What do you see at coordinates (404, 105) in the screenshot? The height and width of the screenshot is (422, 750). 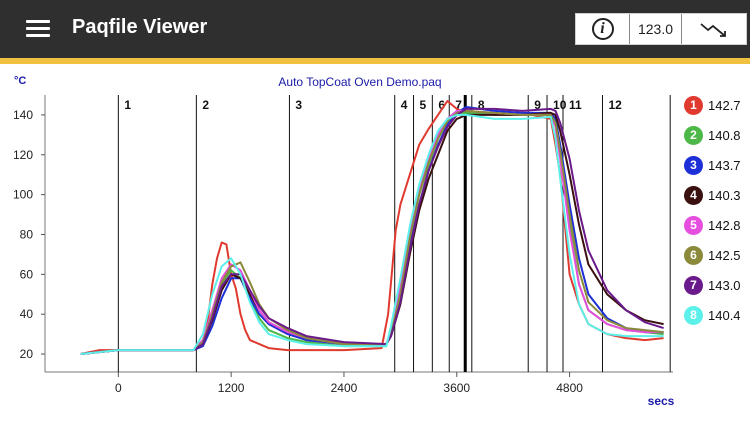 I see `zone-label: 4` at bounding box center [404, 105].